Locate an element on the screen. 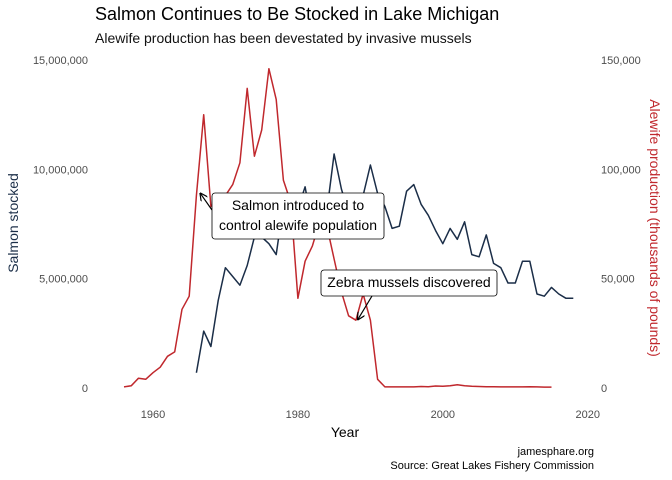  annotation-label: control alewife population is located at coordinates (298, 225).